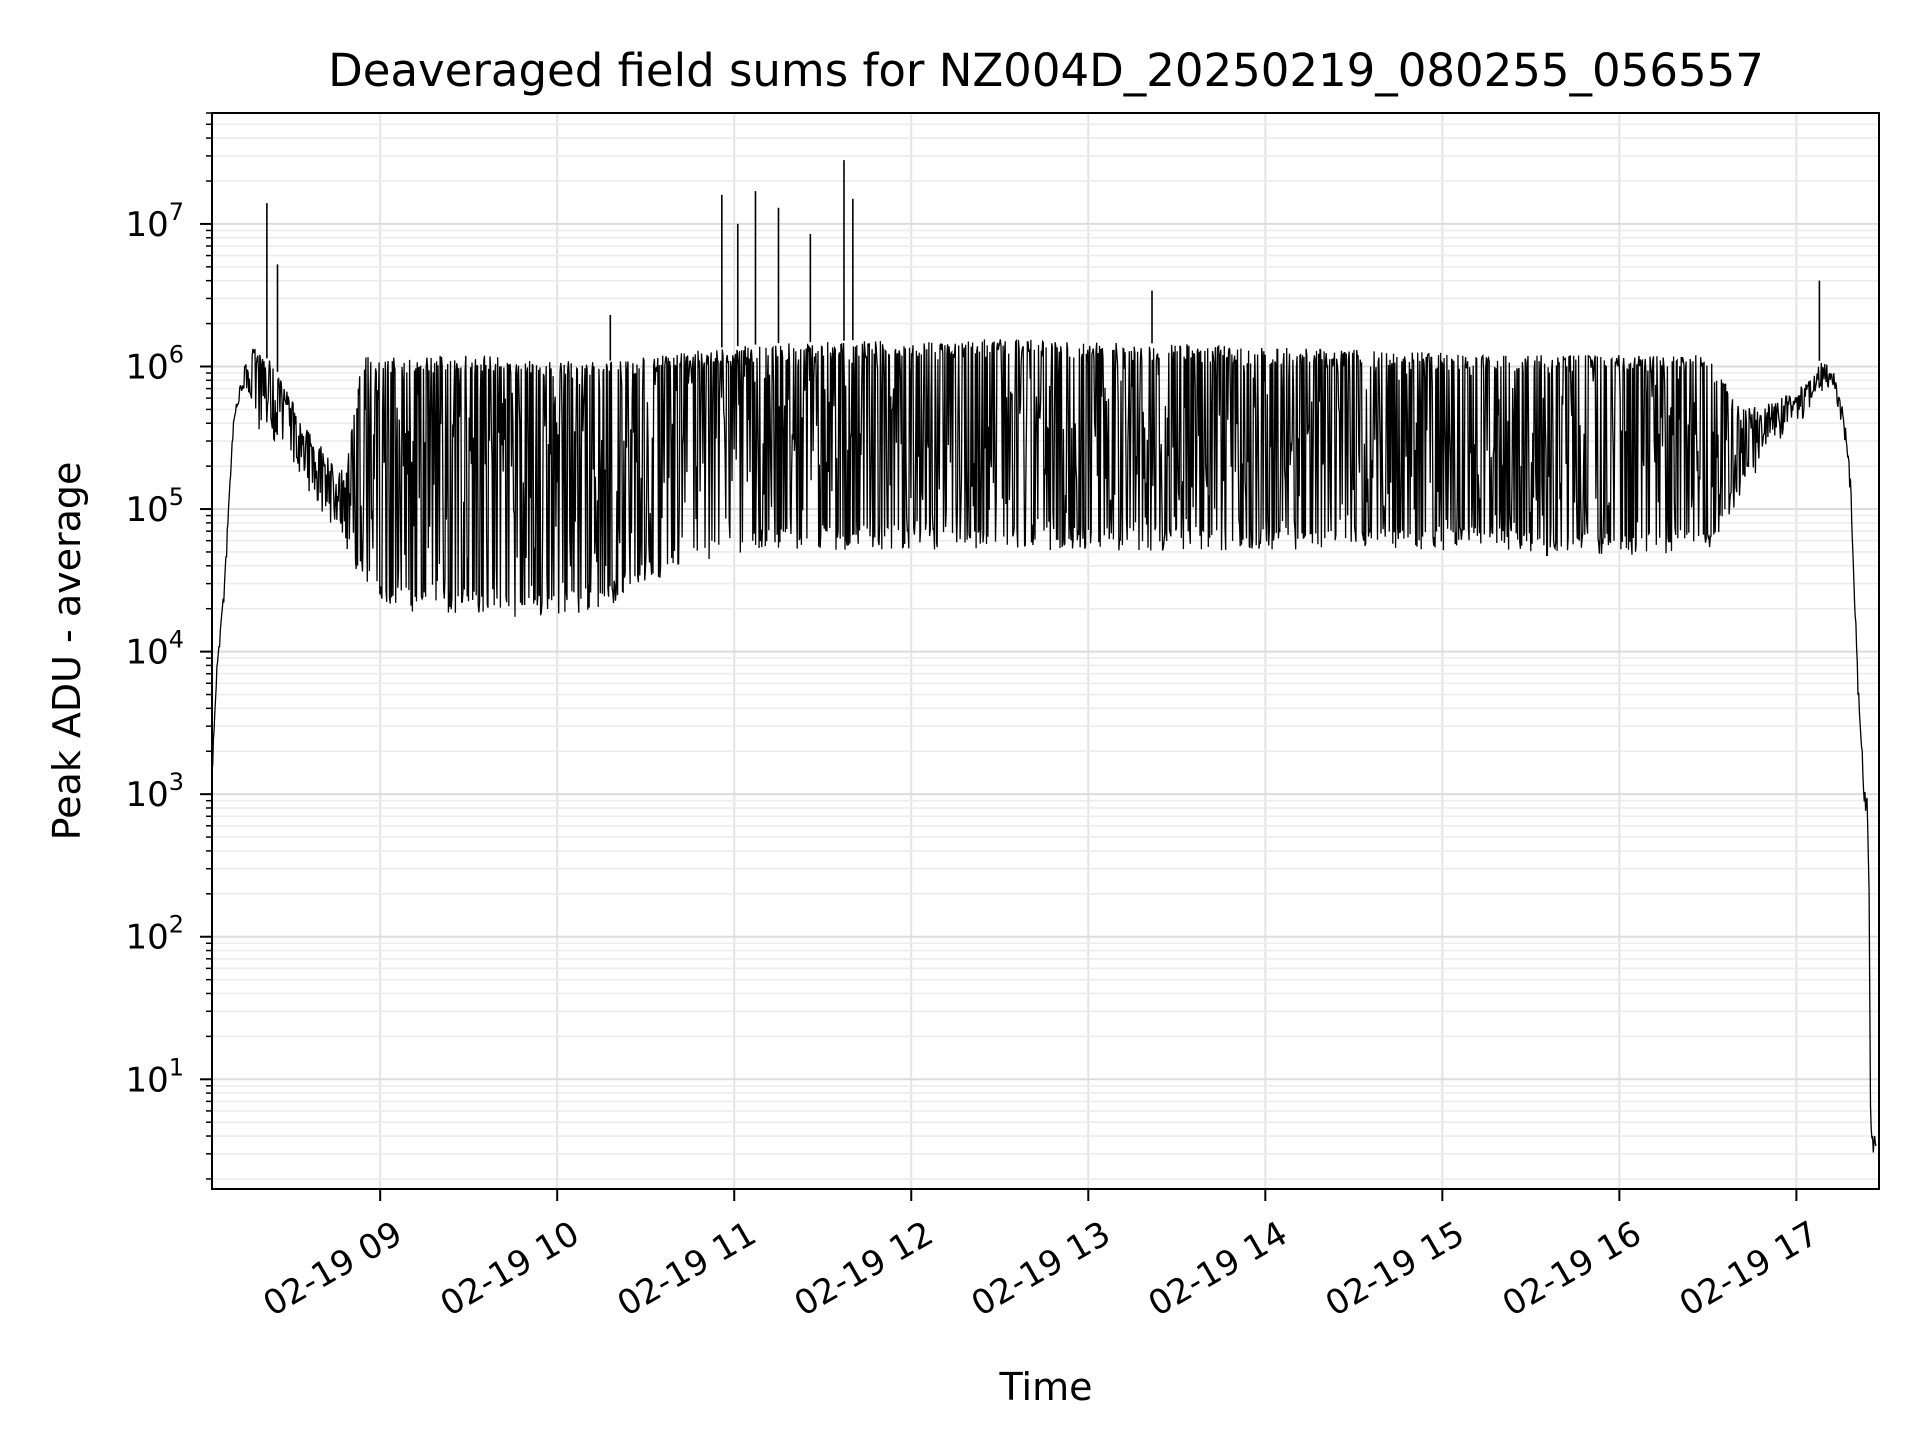 The height and width of the screenshot is (1440, 1920). I want to click on y-tick-label: 10⁷, so click(154, 221).